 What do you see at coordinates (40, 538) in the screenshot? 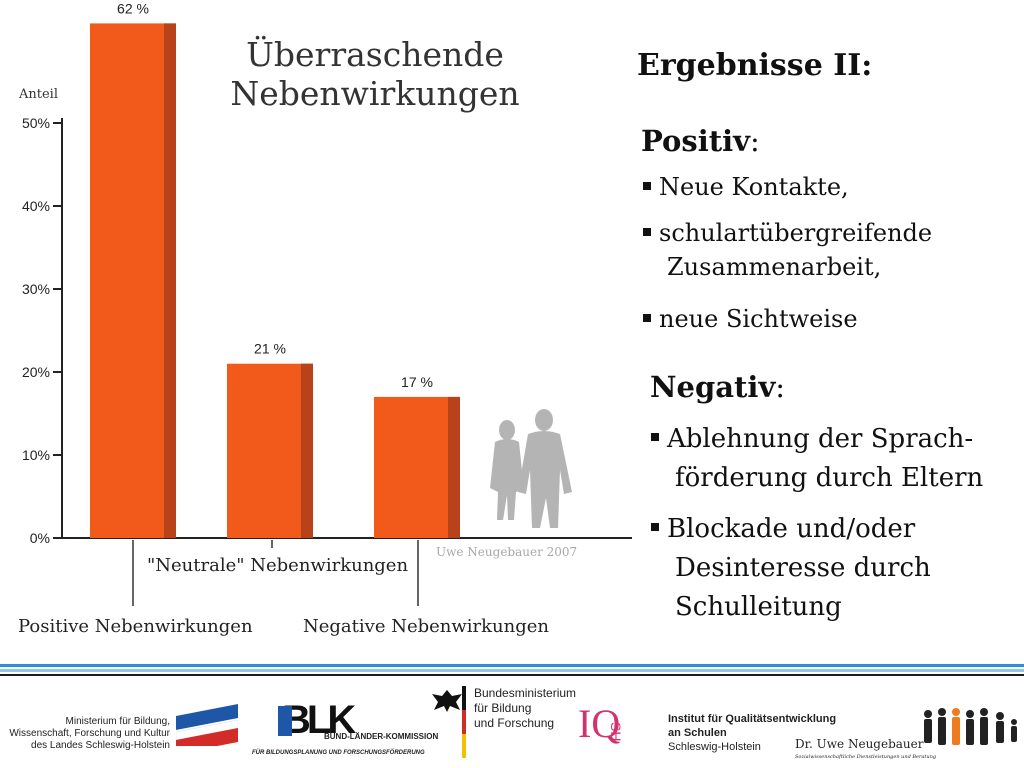
I see `y-tick-label-0: 0%` at bounding box center [40, 538].